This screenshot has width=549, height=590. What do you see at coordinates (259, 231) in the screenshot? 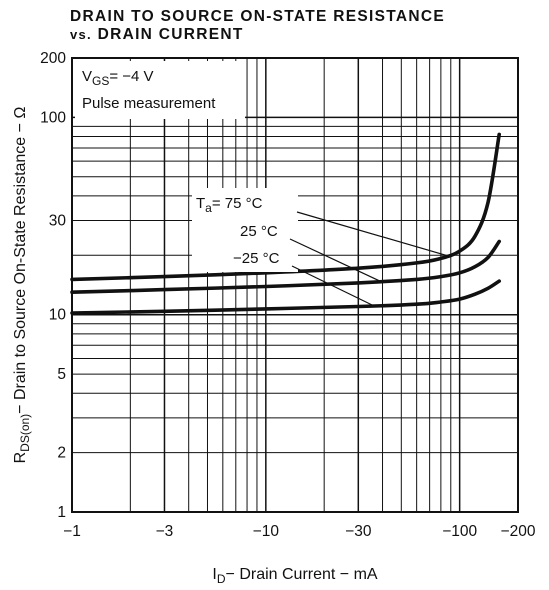
I see `series-label-25c: 25 °C` at bounding box center [259, 231].